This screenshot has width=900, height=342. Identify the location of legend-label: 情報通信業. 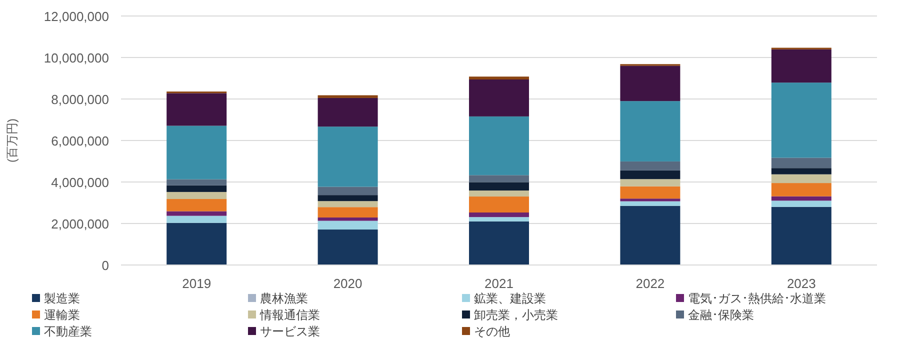
(289, 315).